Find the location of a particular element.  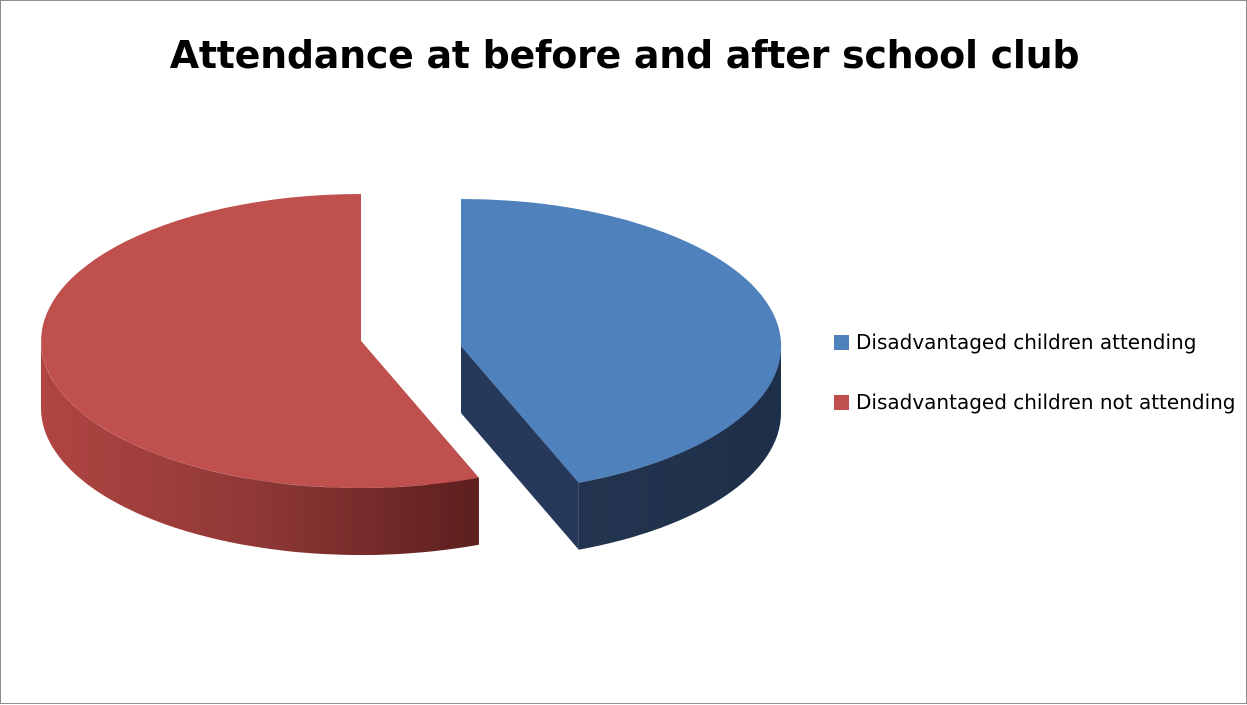

legend-item-not-attending: Disadvantaged children not attending is located at coordinates (1039, 402).